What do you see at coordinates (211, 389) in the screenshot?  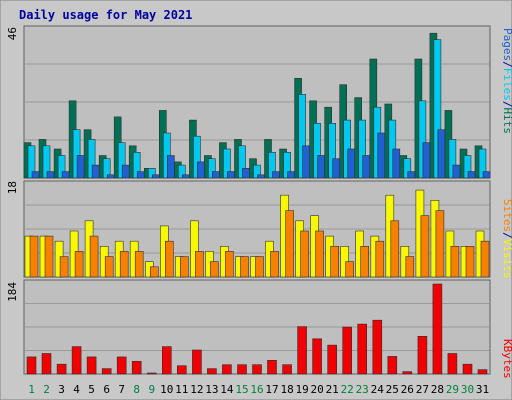 I see `x-tick-label-13: 13` at bounding box center [211, 389].